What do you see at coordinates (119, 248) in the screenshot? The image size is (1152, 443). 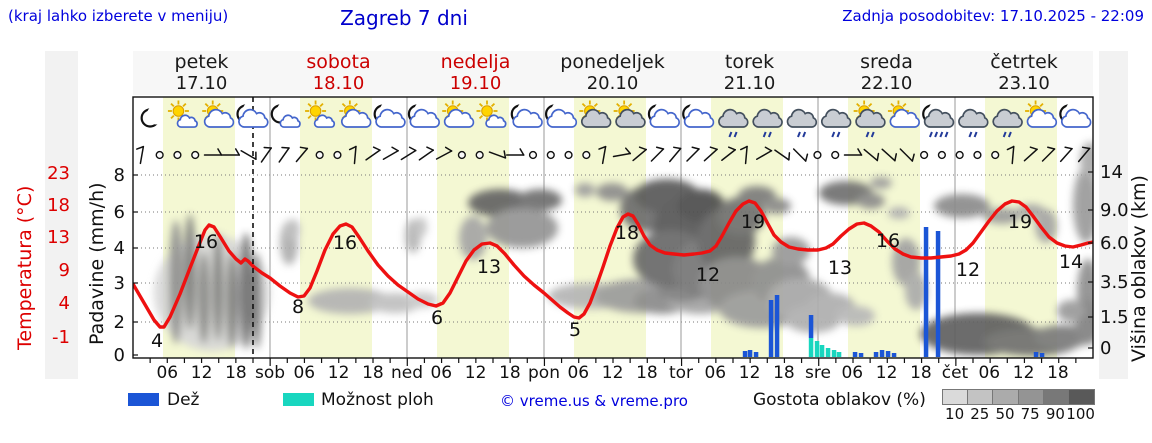 I see `precip-tick-label: 4` at bounding box center [119, 248].